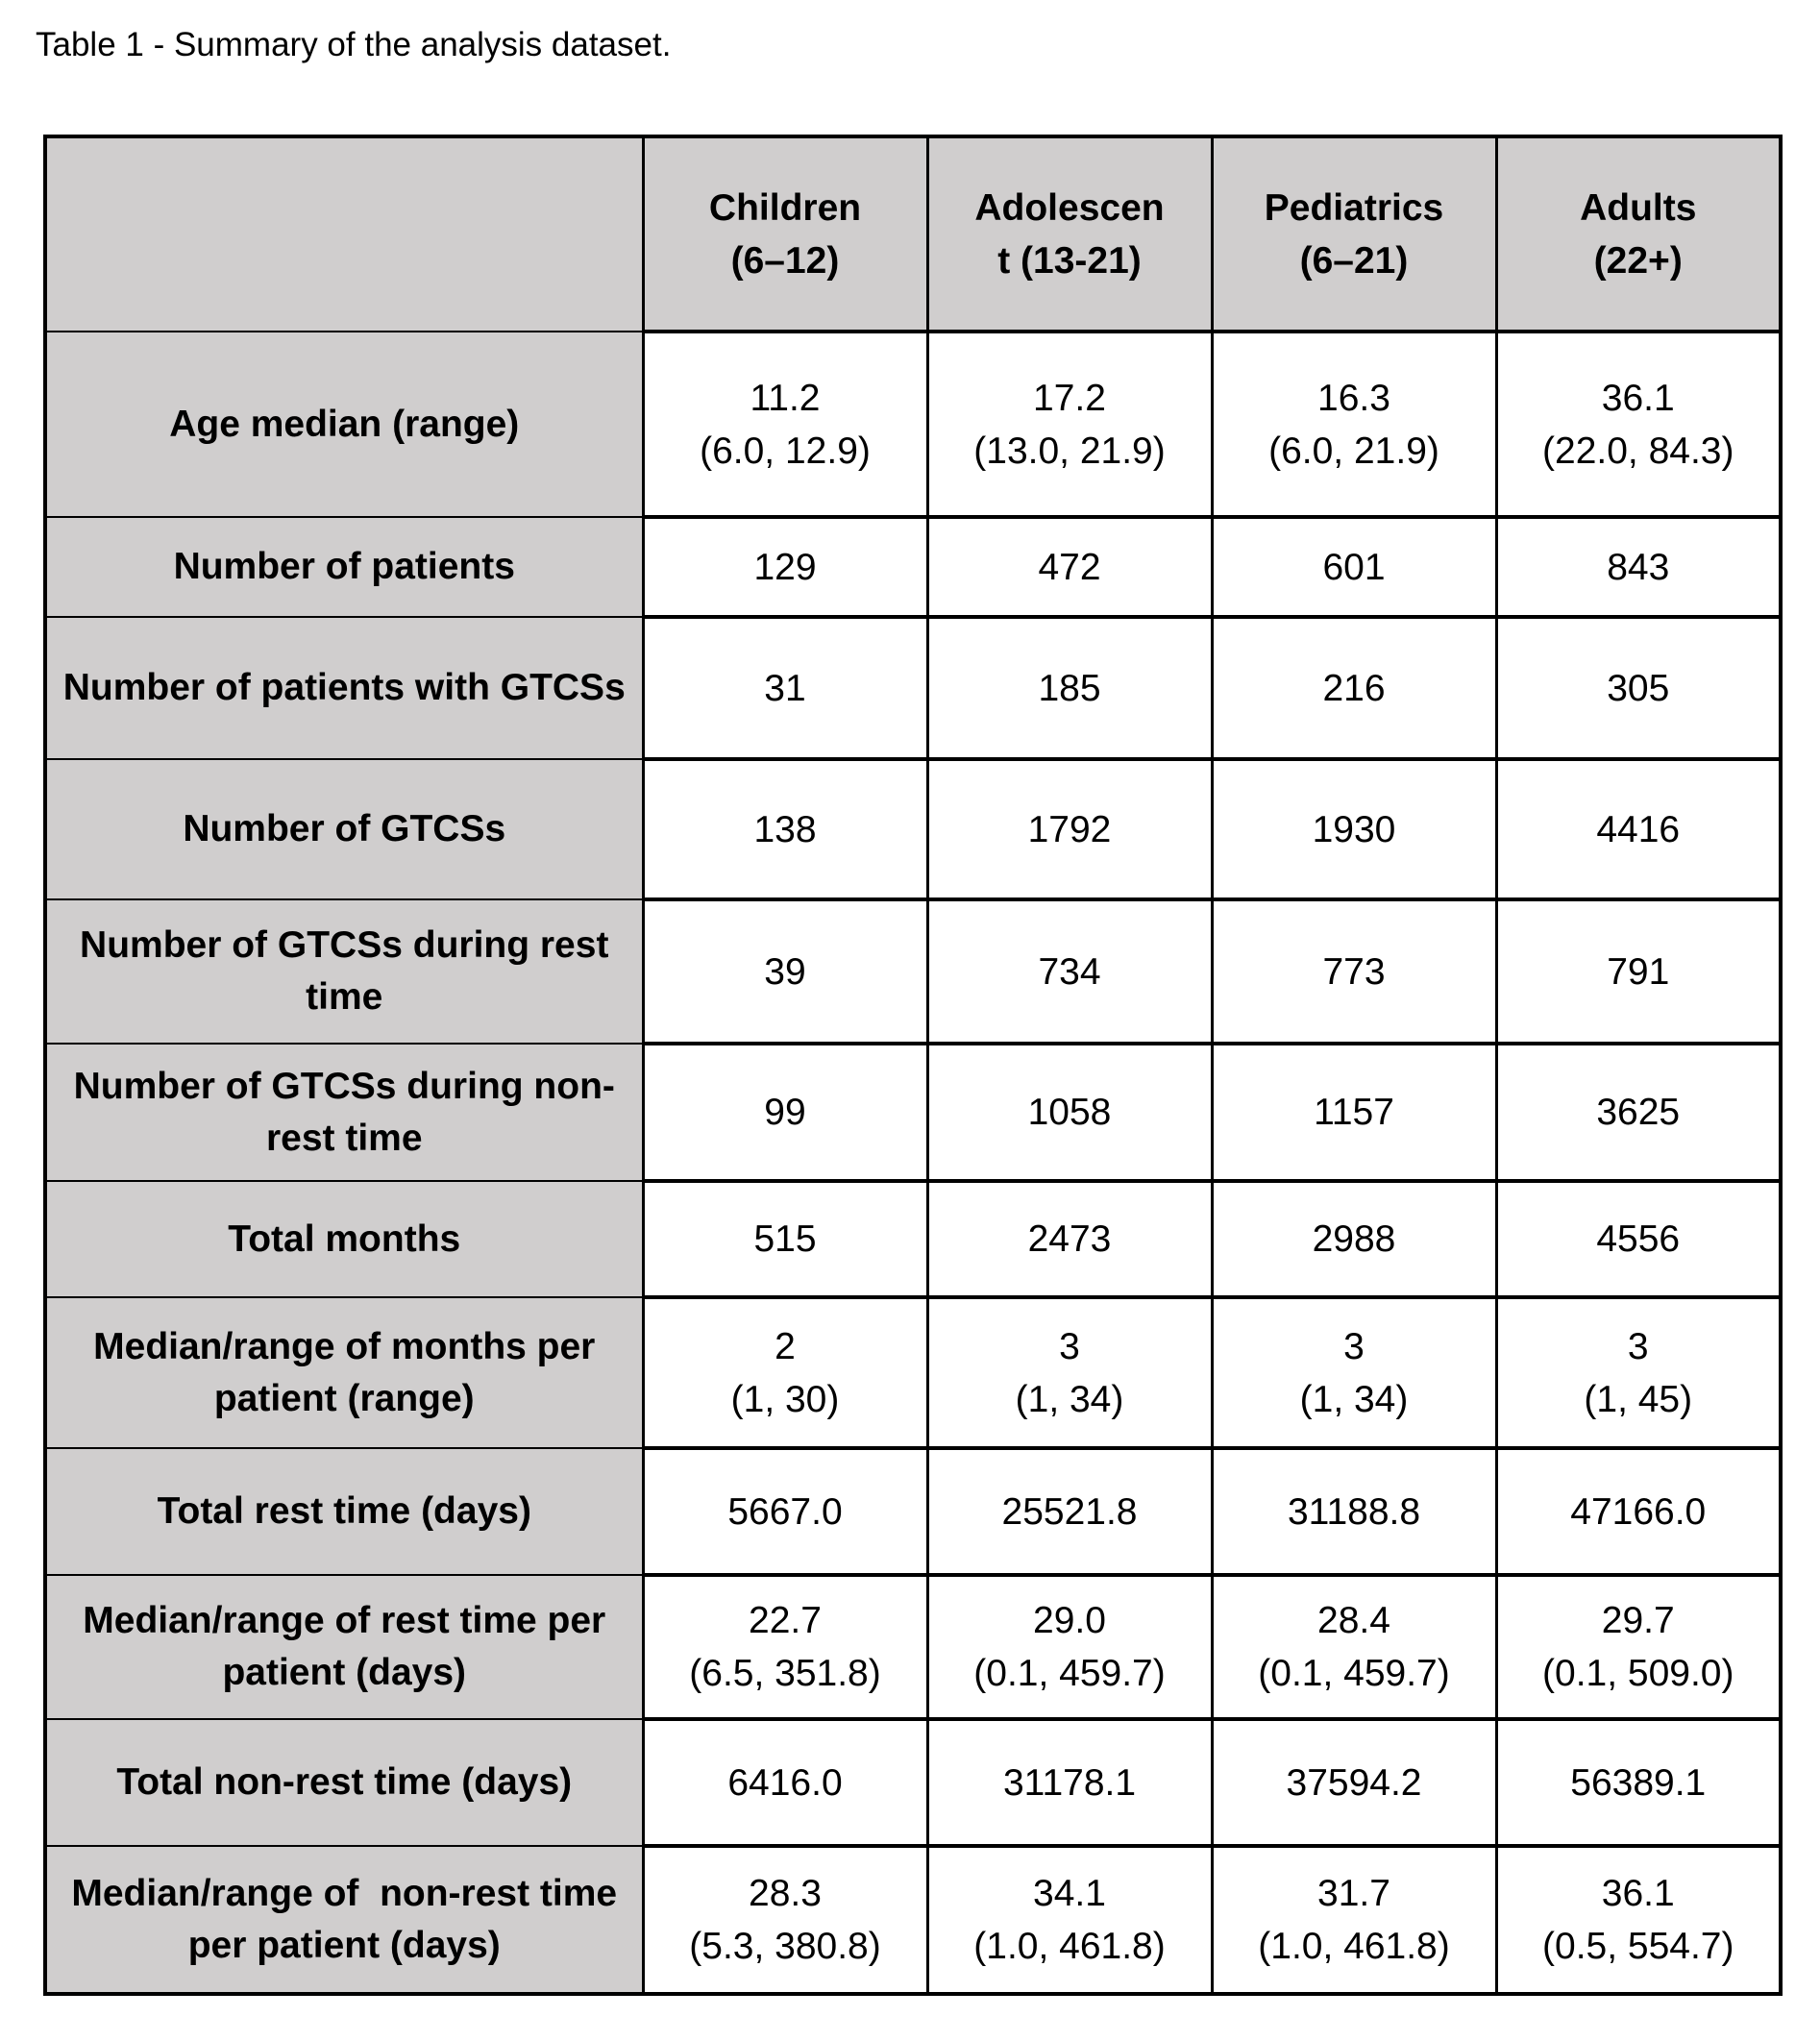  What do you see at coordinates (344, 424) in the screenshot?
I see `row-label: Age median (range)` at bounding box center [344, 424].